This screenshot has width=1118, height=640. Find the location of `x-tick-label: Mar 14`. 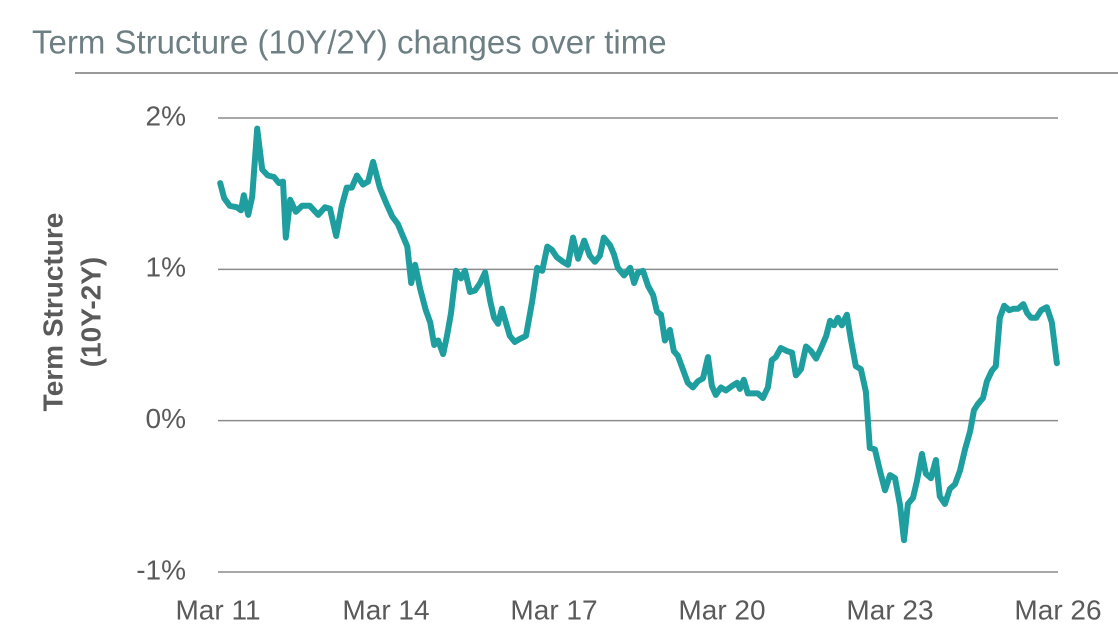

x-tick-label: Mar 14 is located at coordinates (385, 609).